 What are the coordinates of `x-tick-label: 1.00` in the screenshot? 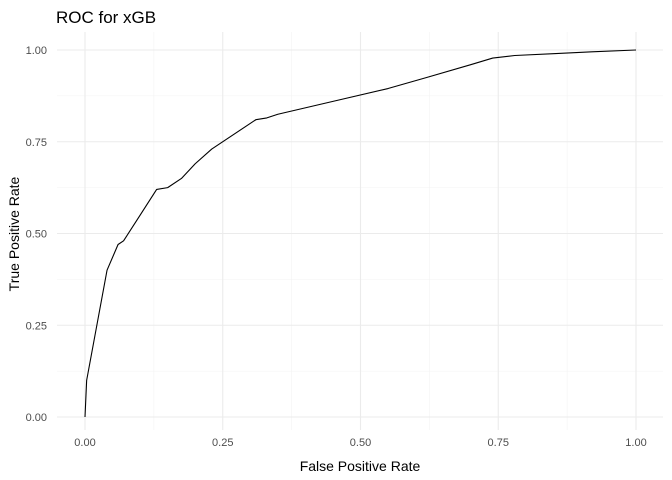 It's located at (635, 443).